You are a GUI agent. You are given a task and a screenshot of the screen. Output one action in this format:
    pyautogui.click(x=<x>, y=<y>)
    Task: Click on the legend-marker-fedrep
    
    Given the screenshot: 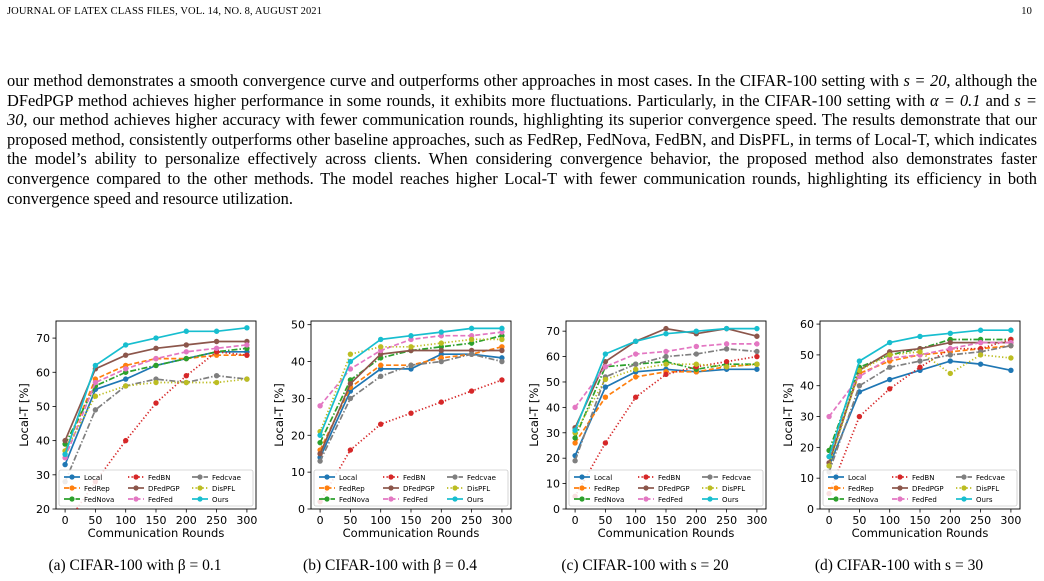 What is the action you would take?
    pyautogui.click(x=836, y=488)
    